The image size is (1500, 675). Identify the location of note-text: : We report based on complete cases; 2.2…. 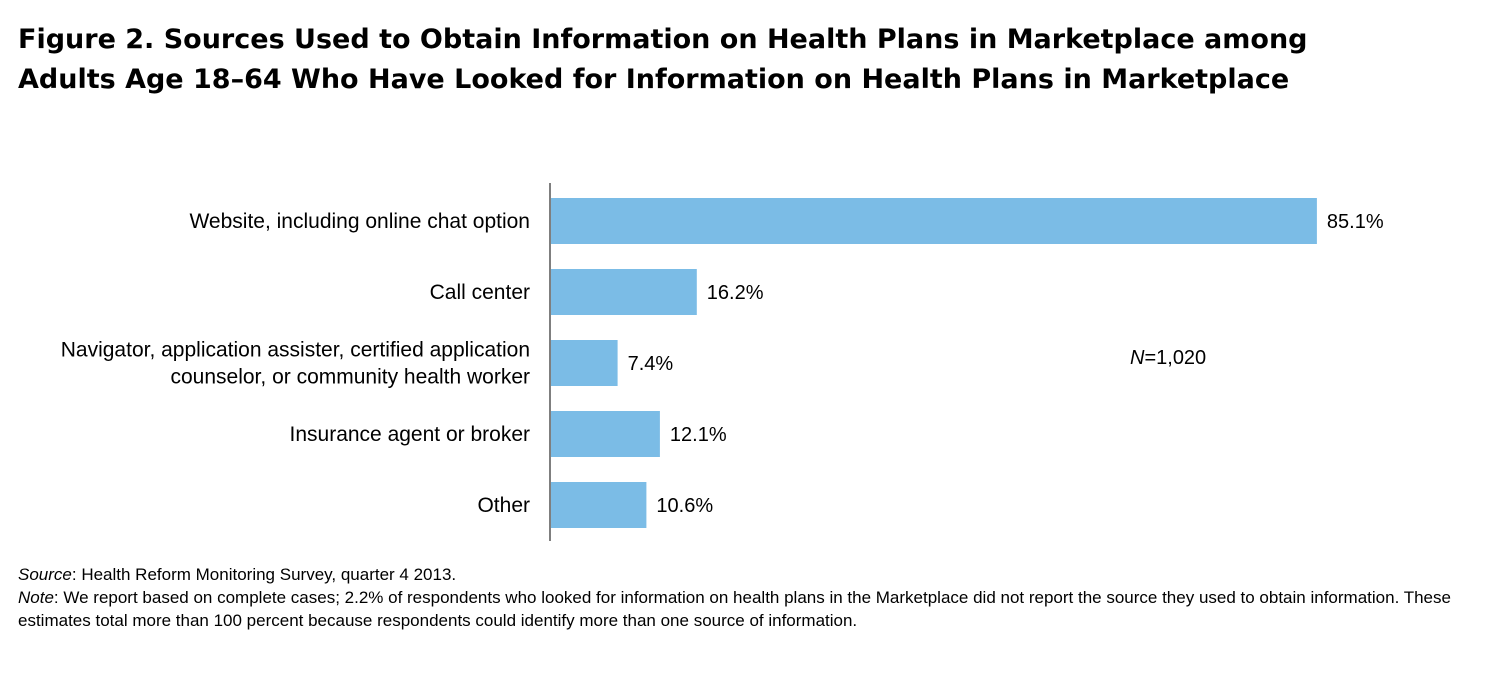
(734, 609).